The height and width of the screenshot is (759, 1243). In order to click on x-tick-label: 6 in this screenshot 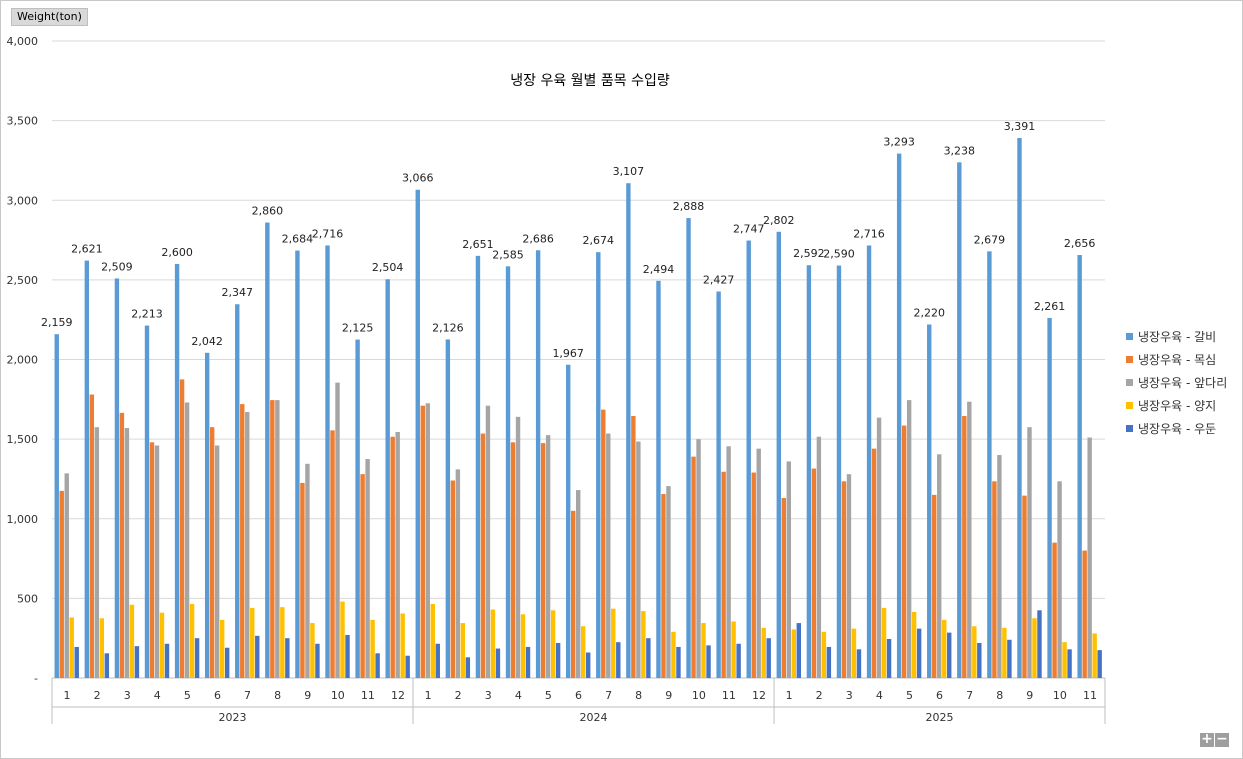, I will do `click(578, 695)`.